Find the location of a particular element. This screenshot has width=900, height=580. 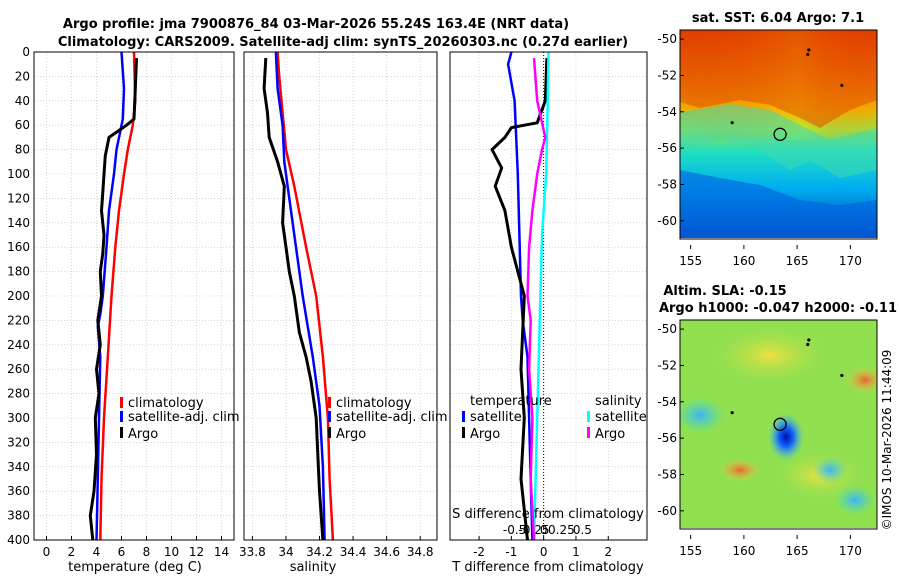

sst-cold-region is located at coordinates (778, 204).